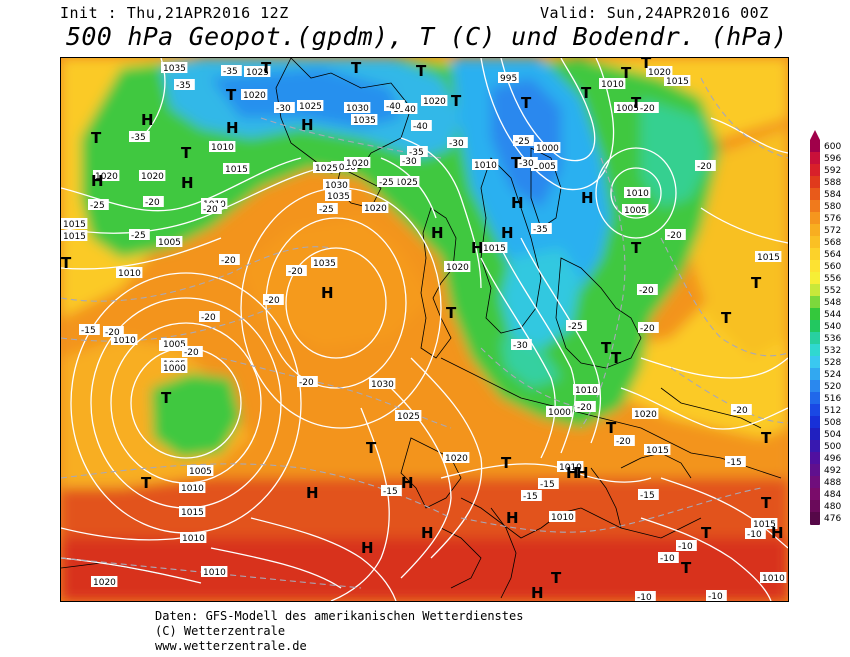 The width and height of the screenshot is (850, 657). Describe the element at coordinates (832, 279) in the screenshot. I see `legend-label: 556` at that location.